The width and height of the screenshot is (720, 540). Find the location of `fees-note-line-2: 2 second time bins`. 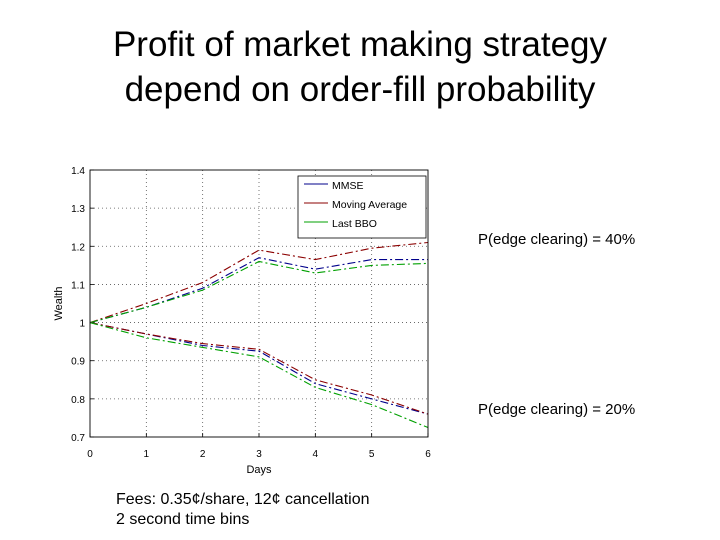

fees-note-line-2: 2 second time bins is located at coordinates (183, 519).